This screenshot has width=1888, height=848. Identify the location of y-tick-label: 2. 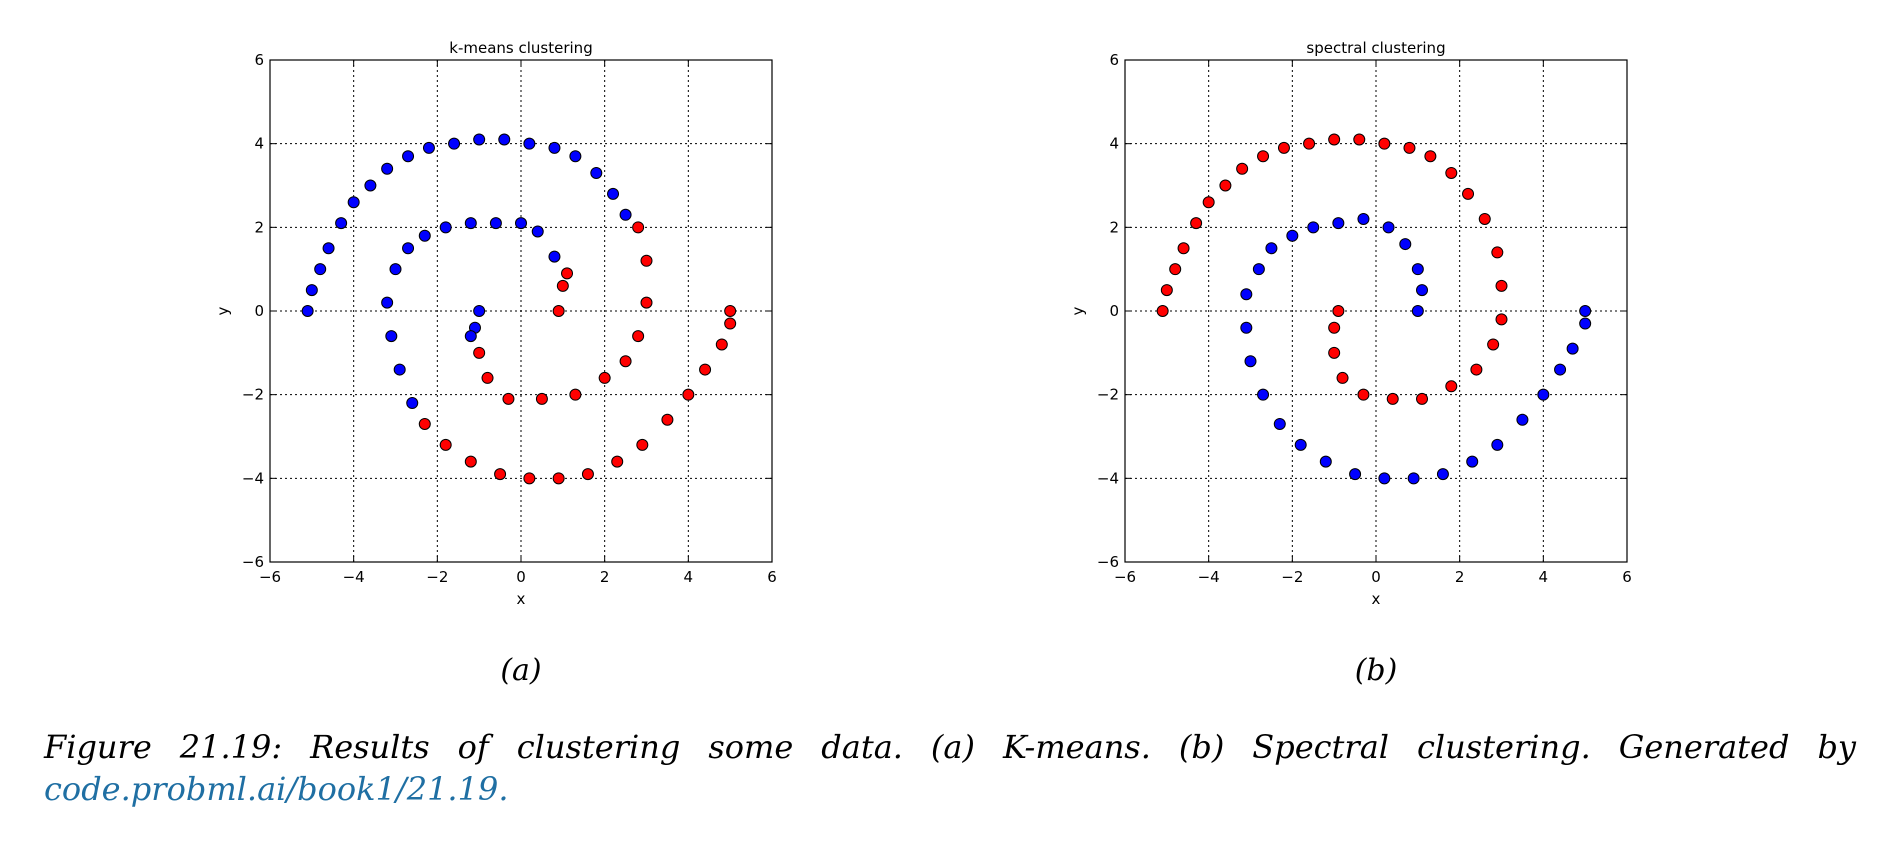
(1114, 227).